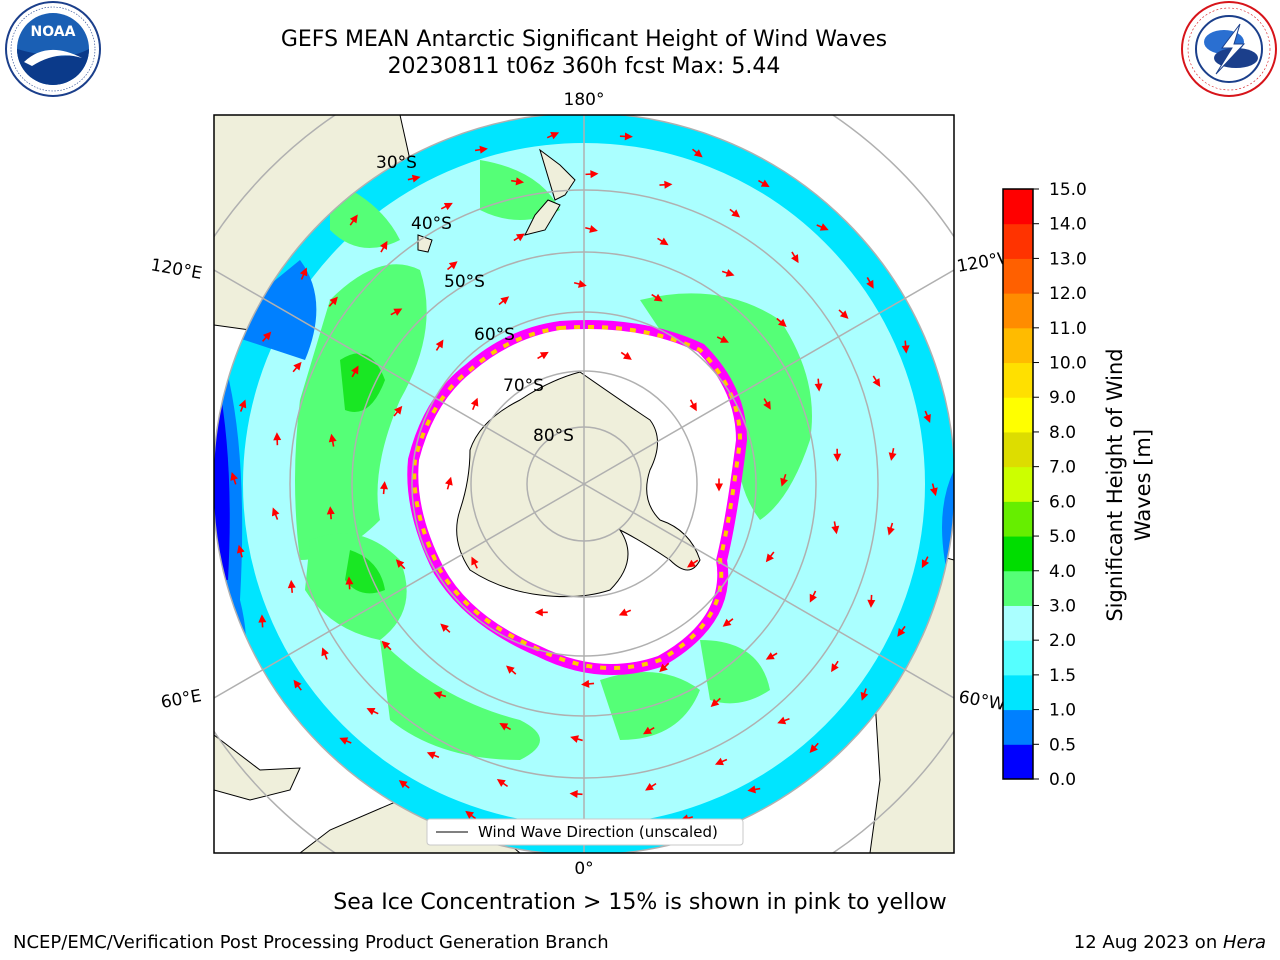 Image resolution: width=1280 pixels, height=960 pixels. I want to click on lat-label-40s: 40°S, so click(431, 224).